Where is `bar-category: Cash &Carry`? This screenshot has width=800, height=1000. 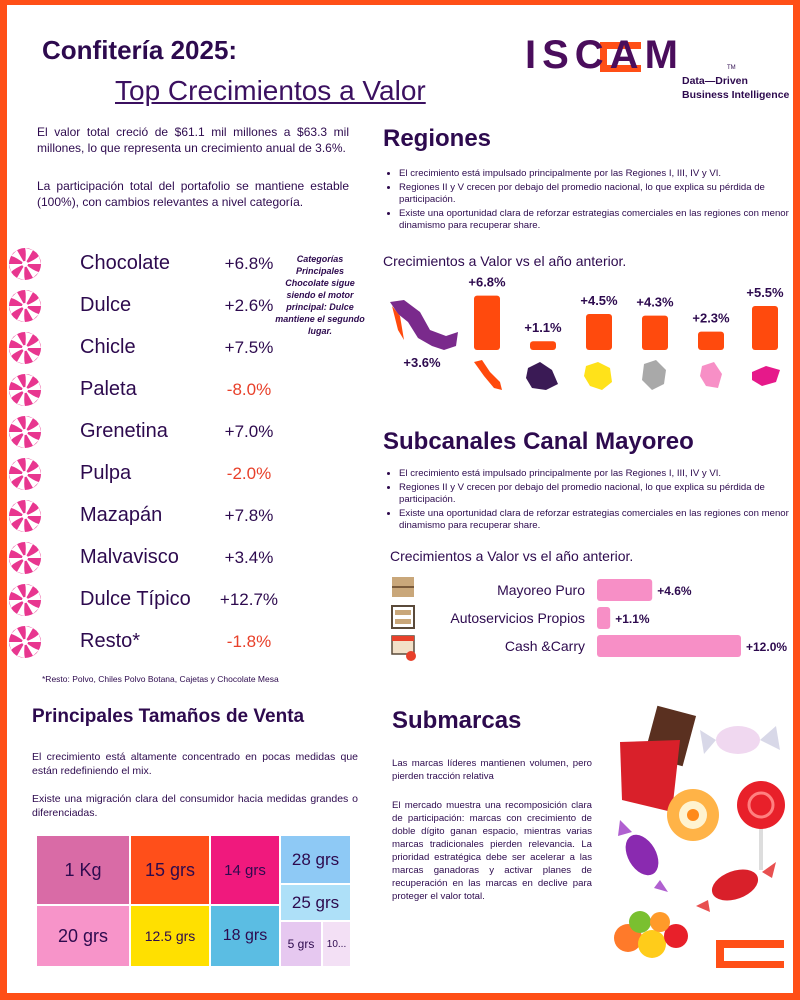 bar-category: Cash &Carry is located at coordinates (545, 646).